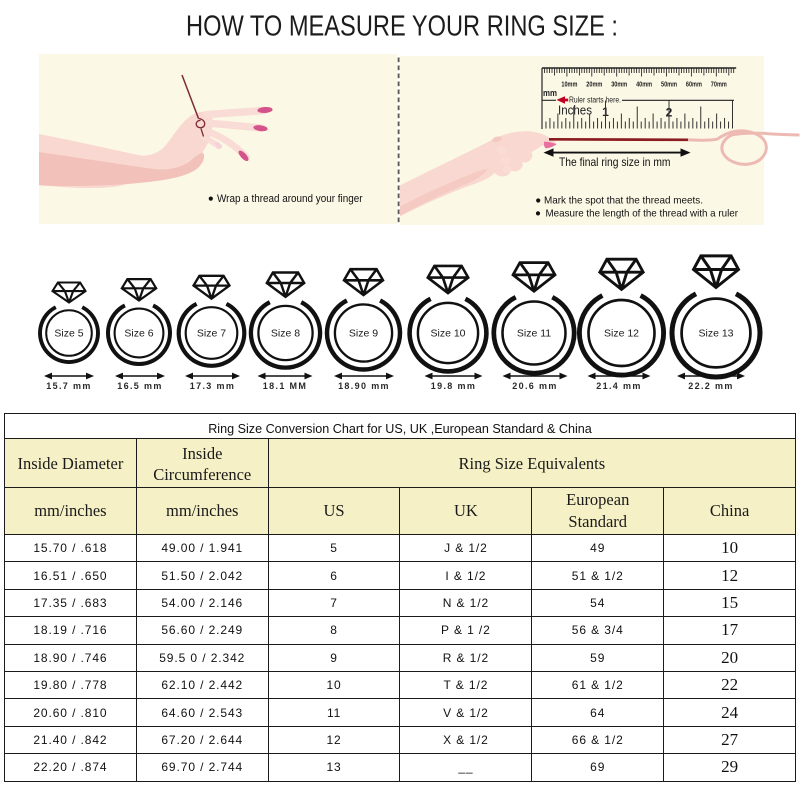  What do you see at coordinates (364, 386) in the screenshot?
I see `svg-text: 18.90 mm` at bounding box center [364, 386].